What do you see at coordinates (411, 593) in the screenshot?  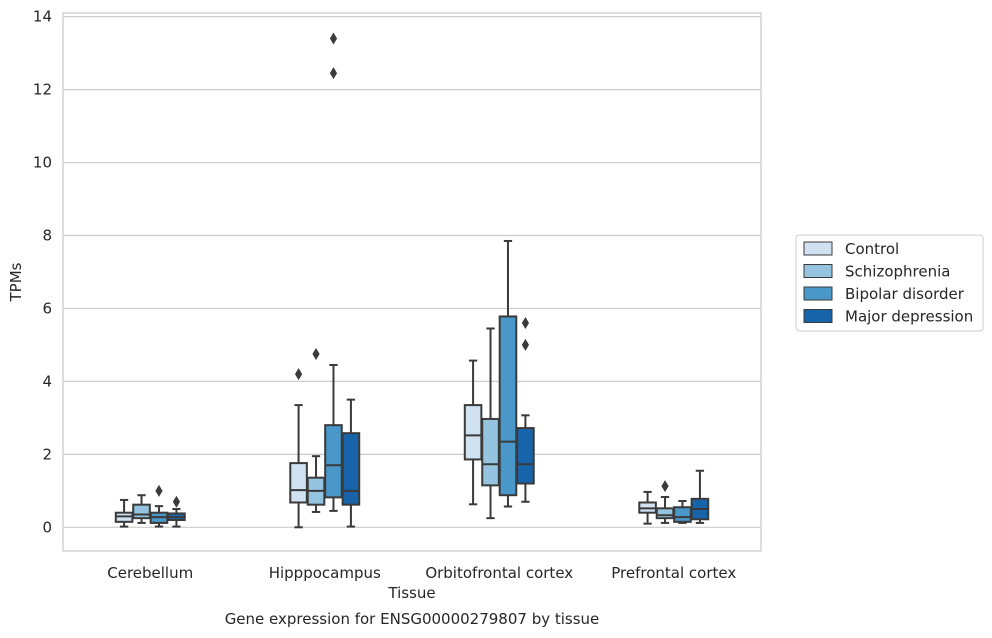 I see `x-axis-label: Tissue` at bounding box center [411, 593].